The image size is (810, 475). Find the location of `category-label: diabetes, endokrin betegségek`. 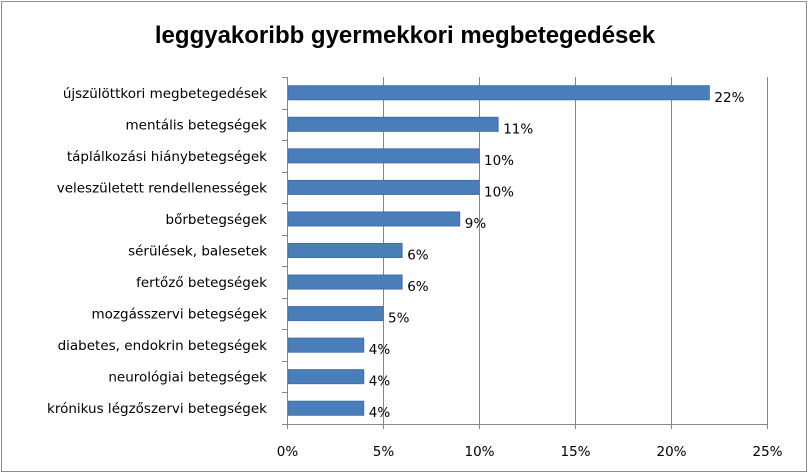

category-label: diabetes, endokrin betegségek is located at coordinates (163, 346).